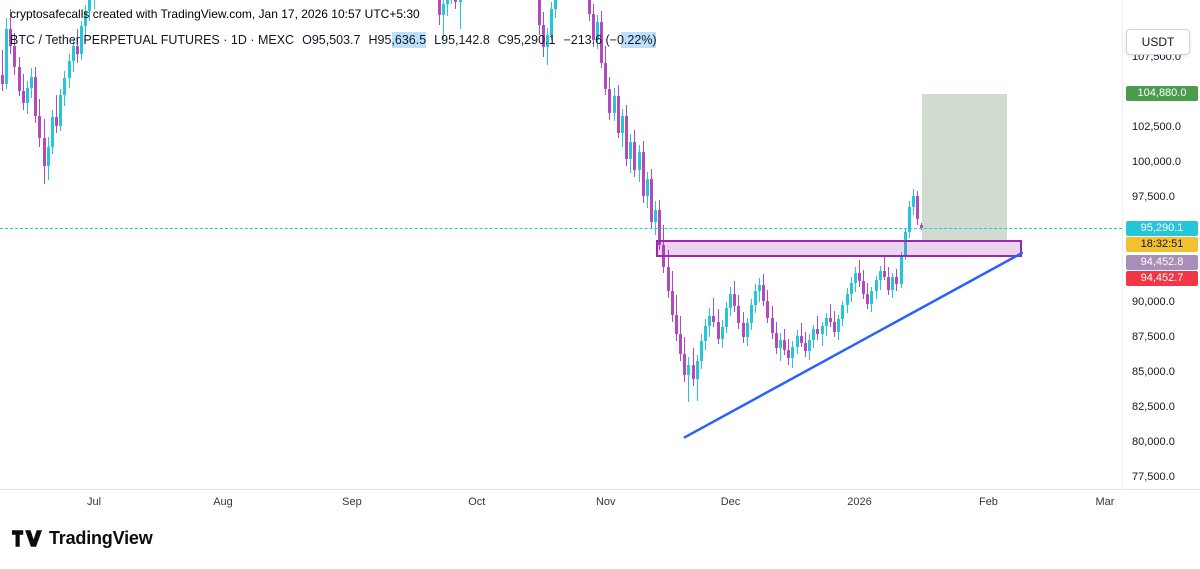 The image size is (1200, 569). What do you see at coordinates (1153, 301) in the screenshot?
I see `price-tick-label: 90,000.0` at bounding box center [1153, 301].